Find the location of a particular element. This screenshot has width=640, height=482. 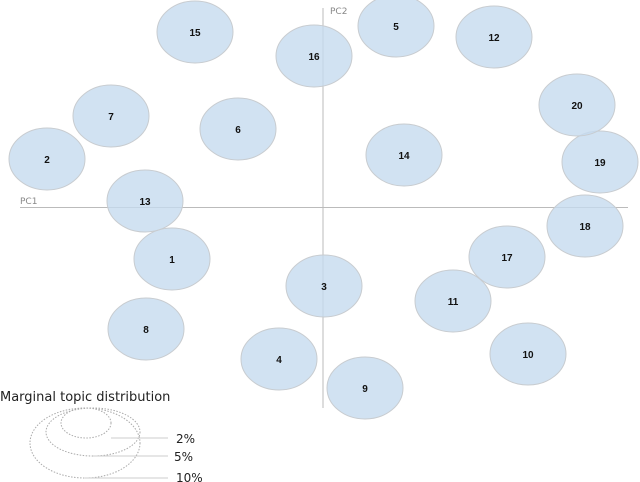

topic-label: 3 is located at coordinates (324, 287).